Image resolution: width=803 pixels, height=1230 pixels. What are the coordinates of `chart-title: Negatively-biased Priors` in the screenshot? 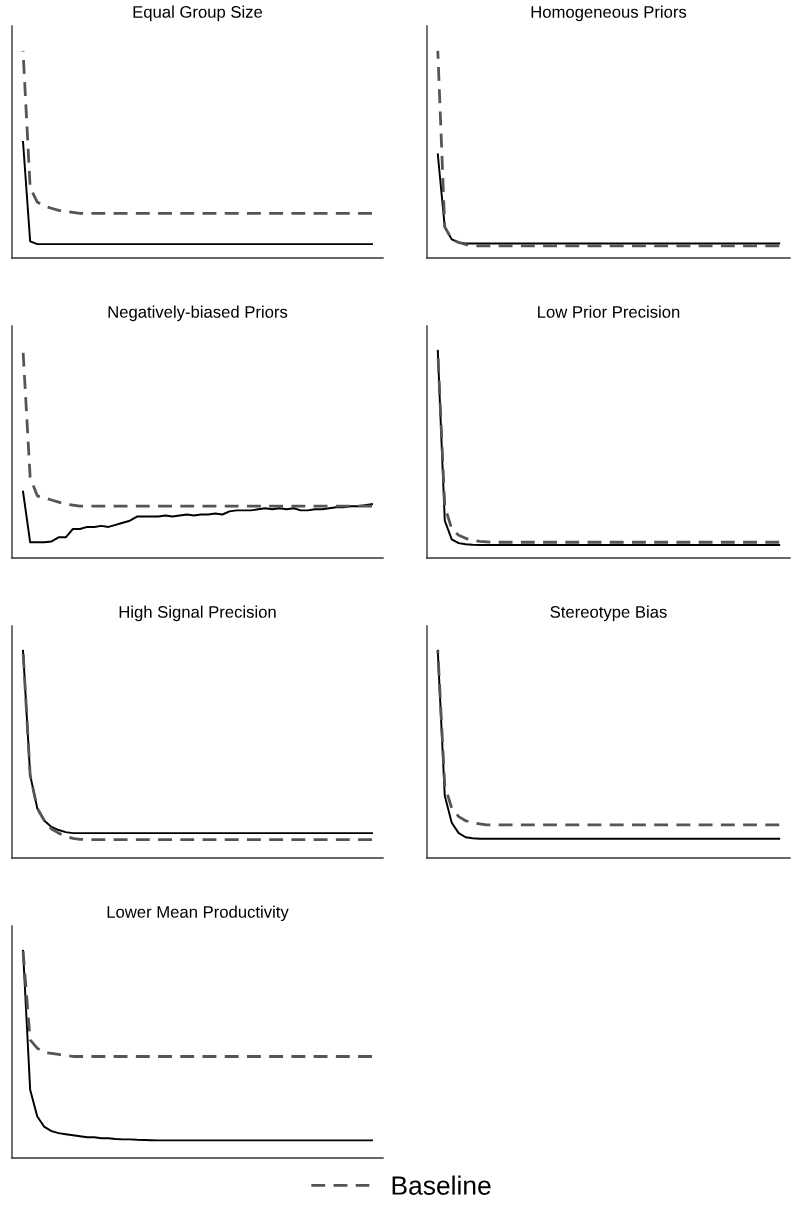 It's located at (198, 313).